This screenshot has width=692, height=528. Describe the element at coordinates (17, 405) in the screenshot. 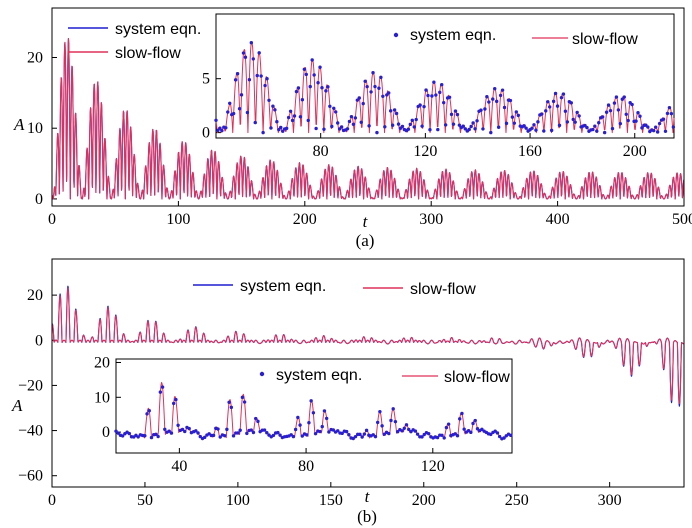

I see `panel-b-ylabel: A` at that location.